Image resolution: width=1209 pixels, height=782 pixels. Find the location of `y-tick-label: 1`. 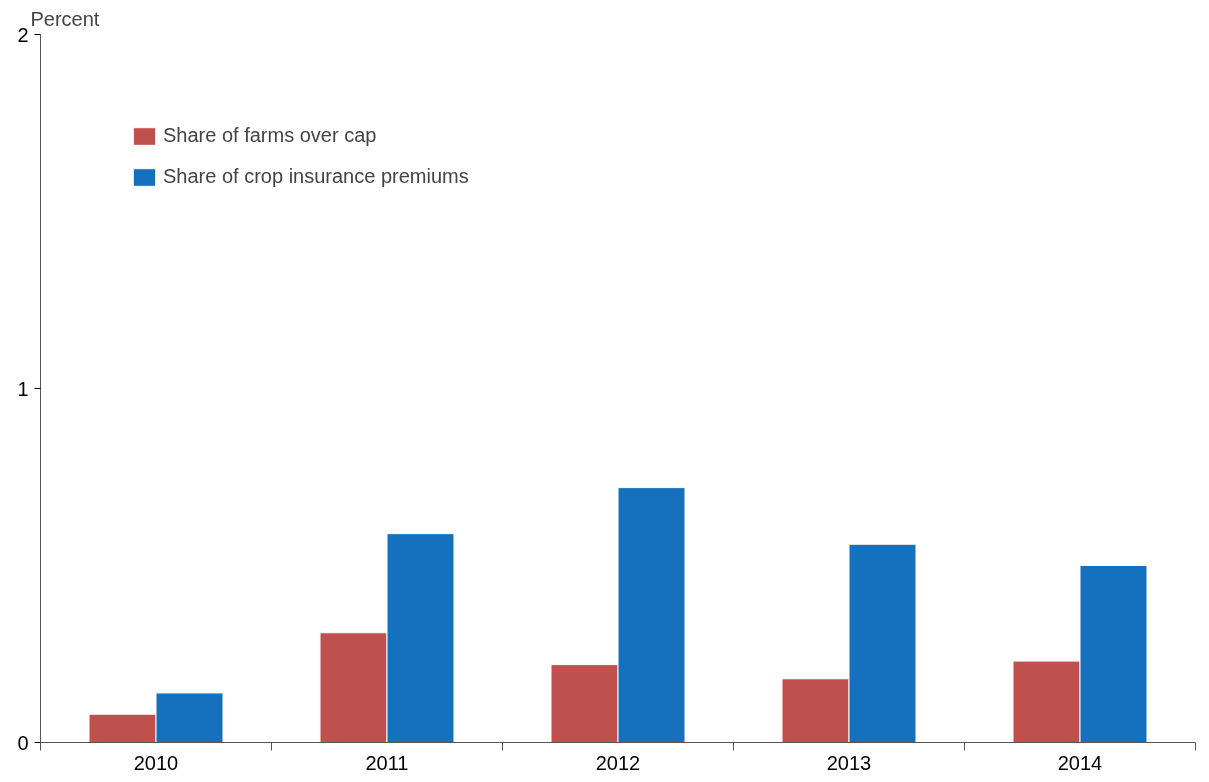

y-tick-label: 1 is located at coordinates (23, 388).